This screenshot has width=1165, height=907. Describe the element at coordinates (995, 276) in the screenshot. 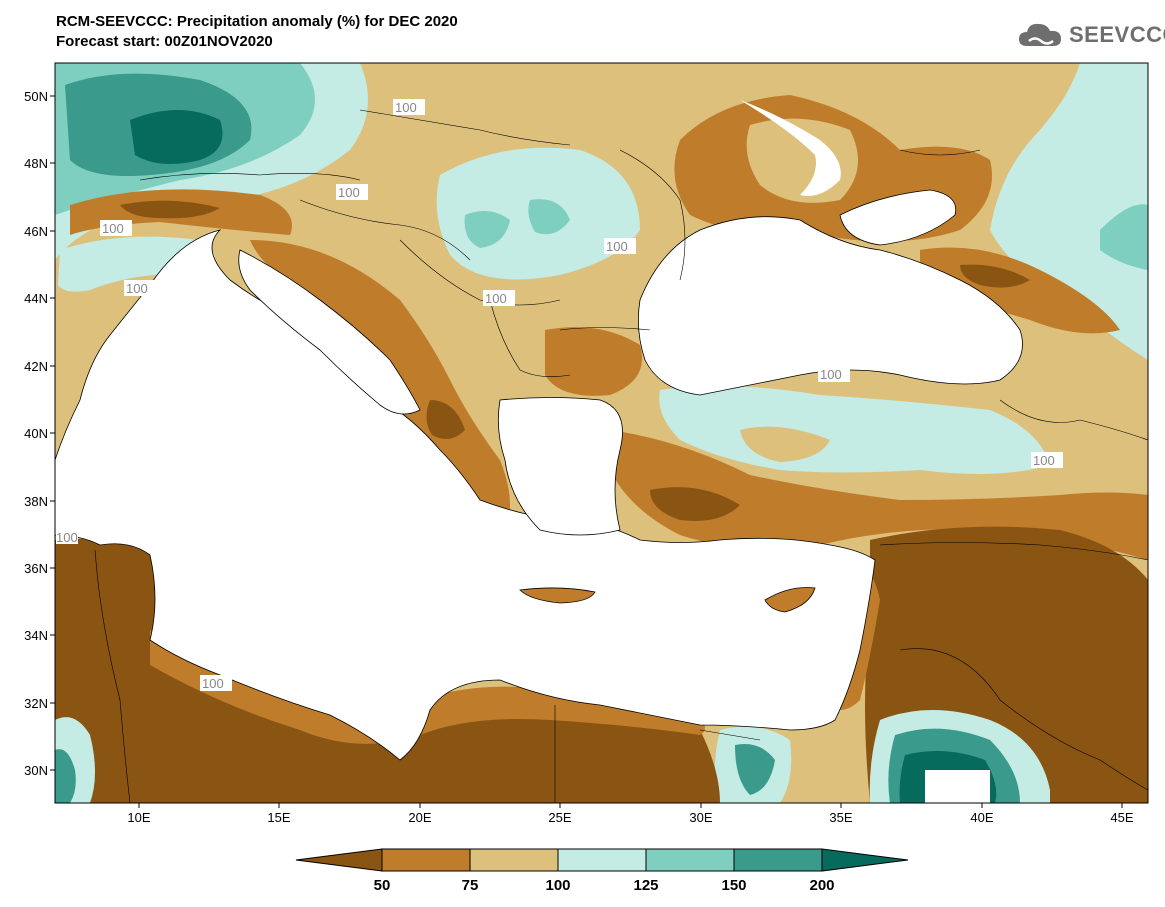

I see `very-dry-caucasus` at that location.